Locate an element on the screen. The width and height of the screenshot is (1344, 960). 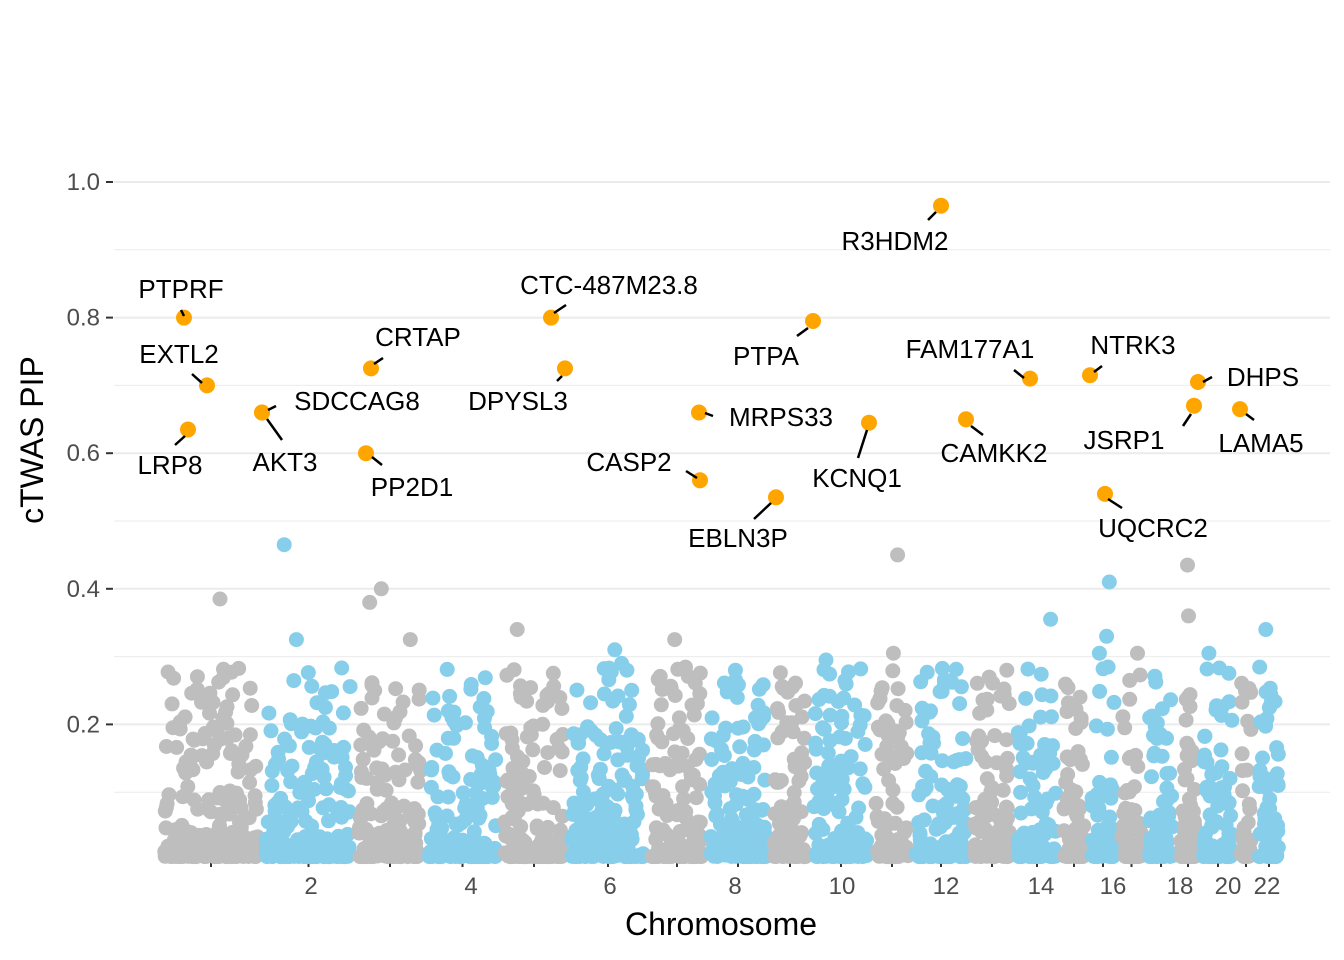
y-tick-label: 0.8 is located at coordinates (83, 318).